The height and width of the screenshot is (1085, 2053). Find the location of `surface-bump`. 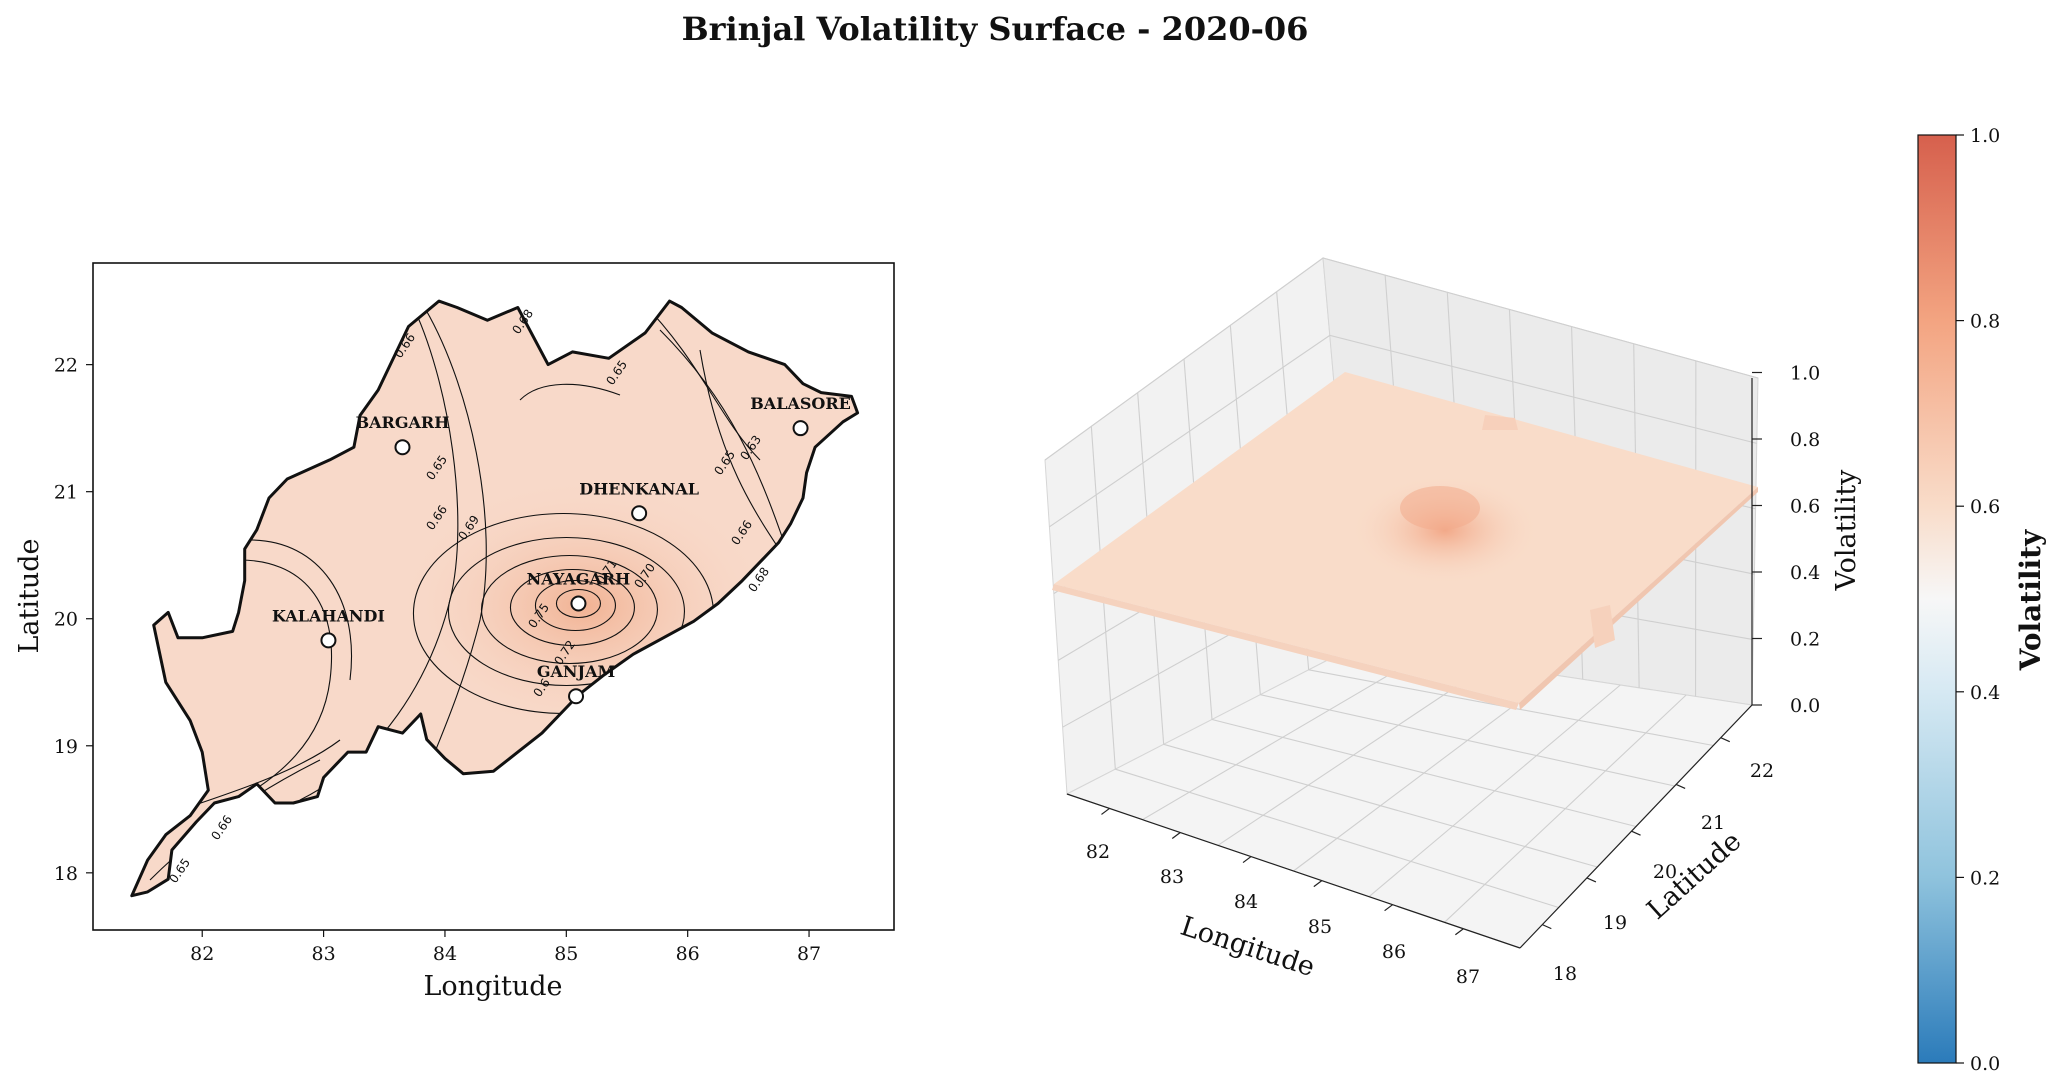

surface-bump is located at coordinates (1500, 422).